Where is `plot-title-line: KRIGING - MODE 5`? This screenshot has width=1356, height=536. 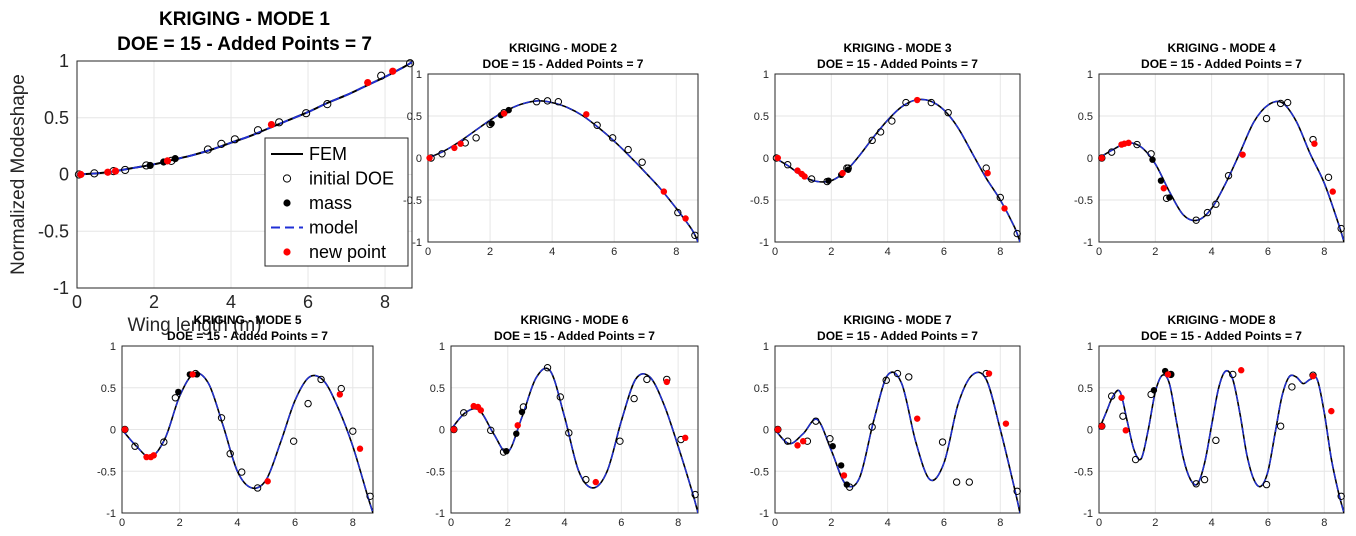
plot-title-line: KRIGING - MODE 5 is located at coordinates (247, 320).